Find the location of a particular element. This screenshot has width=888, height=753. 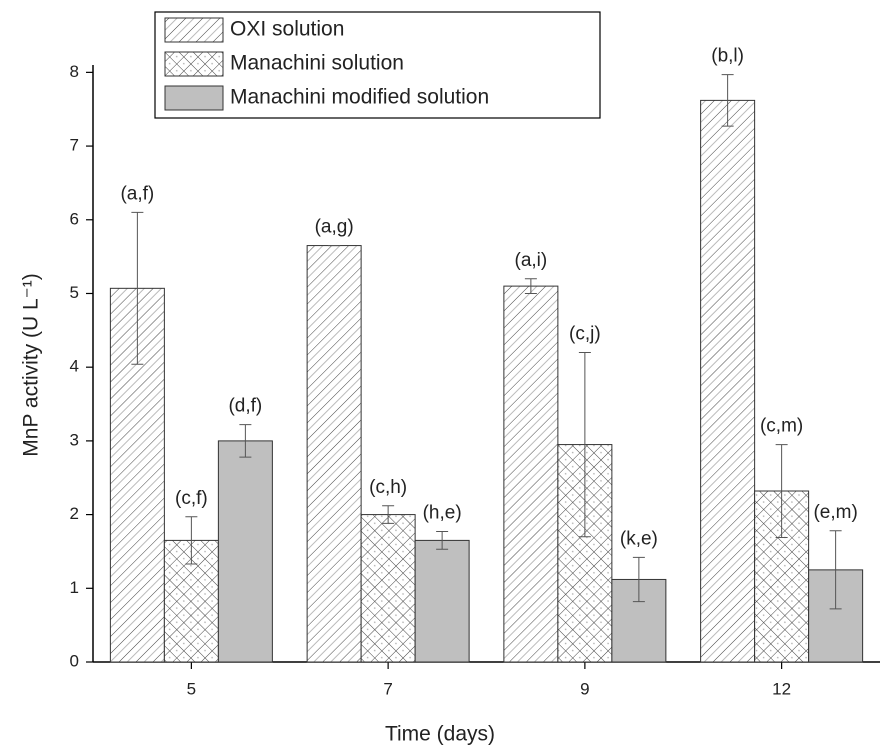

legend-label: Manachini solution is located at coordinates (317, 63).